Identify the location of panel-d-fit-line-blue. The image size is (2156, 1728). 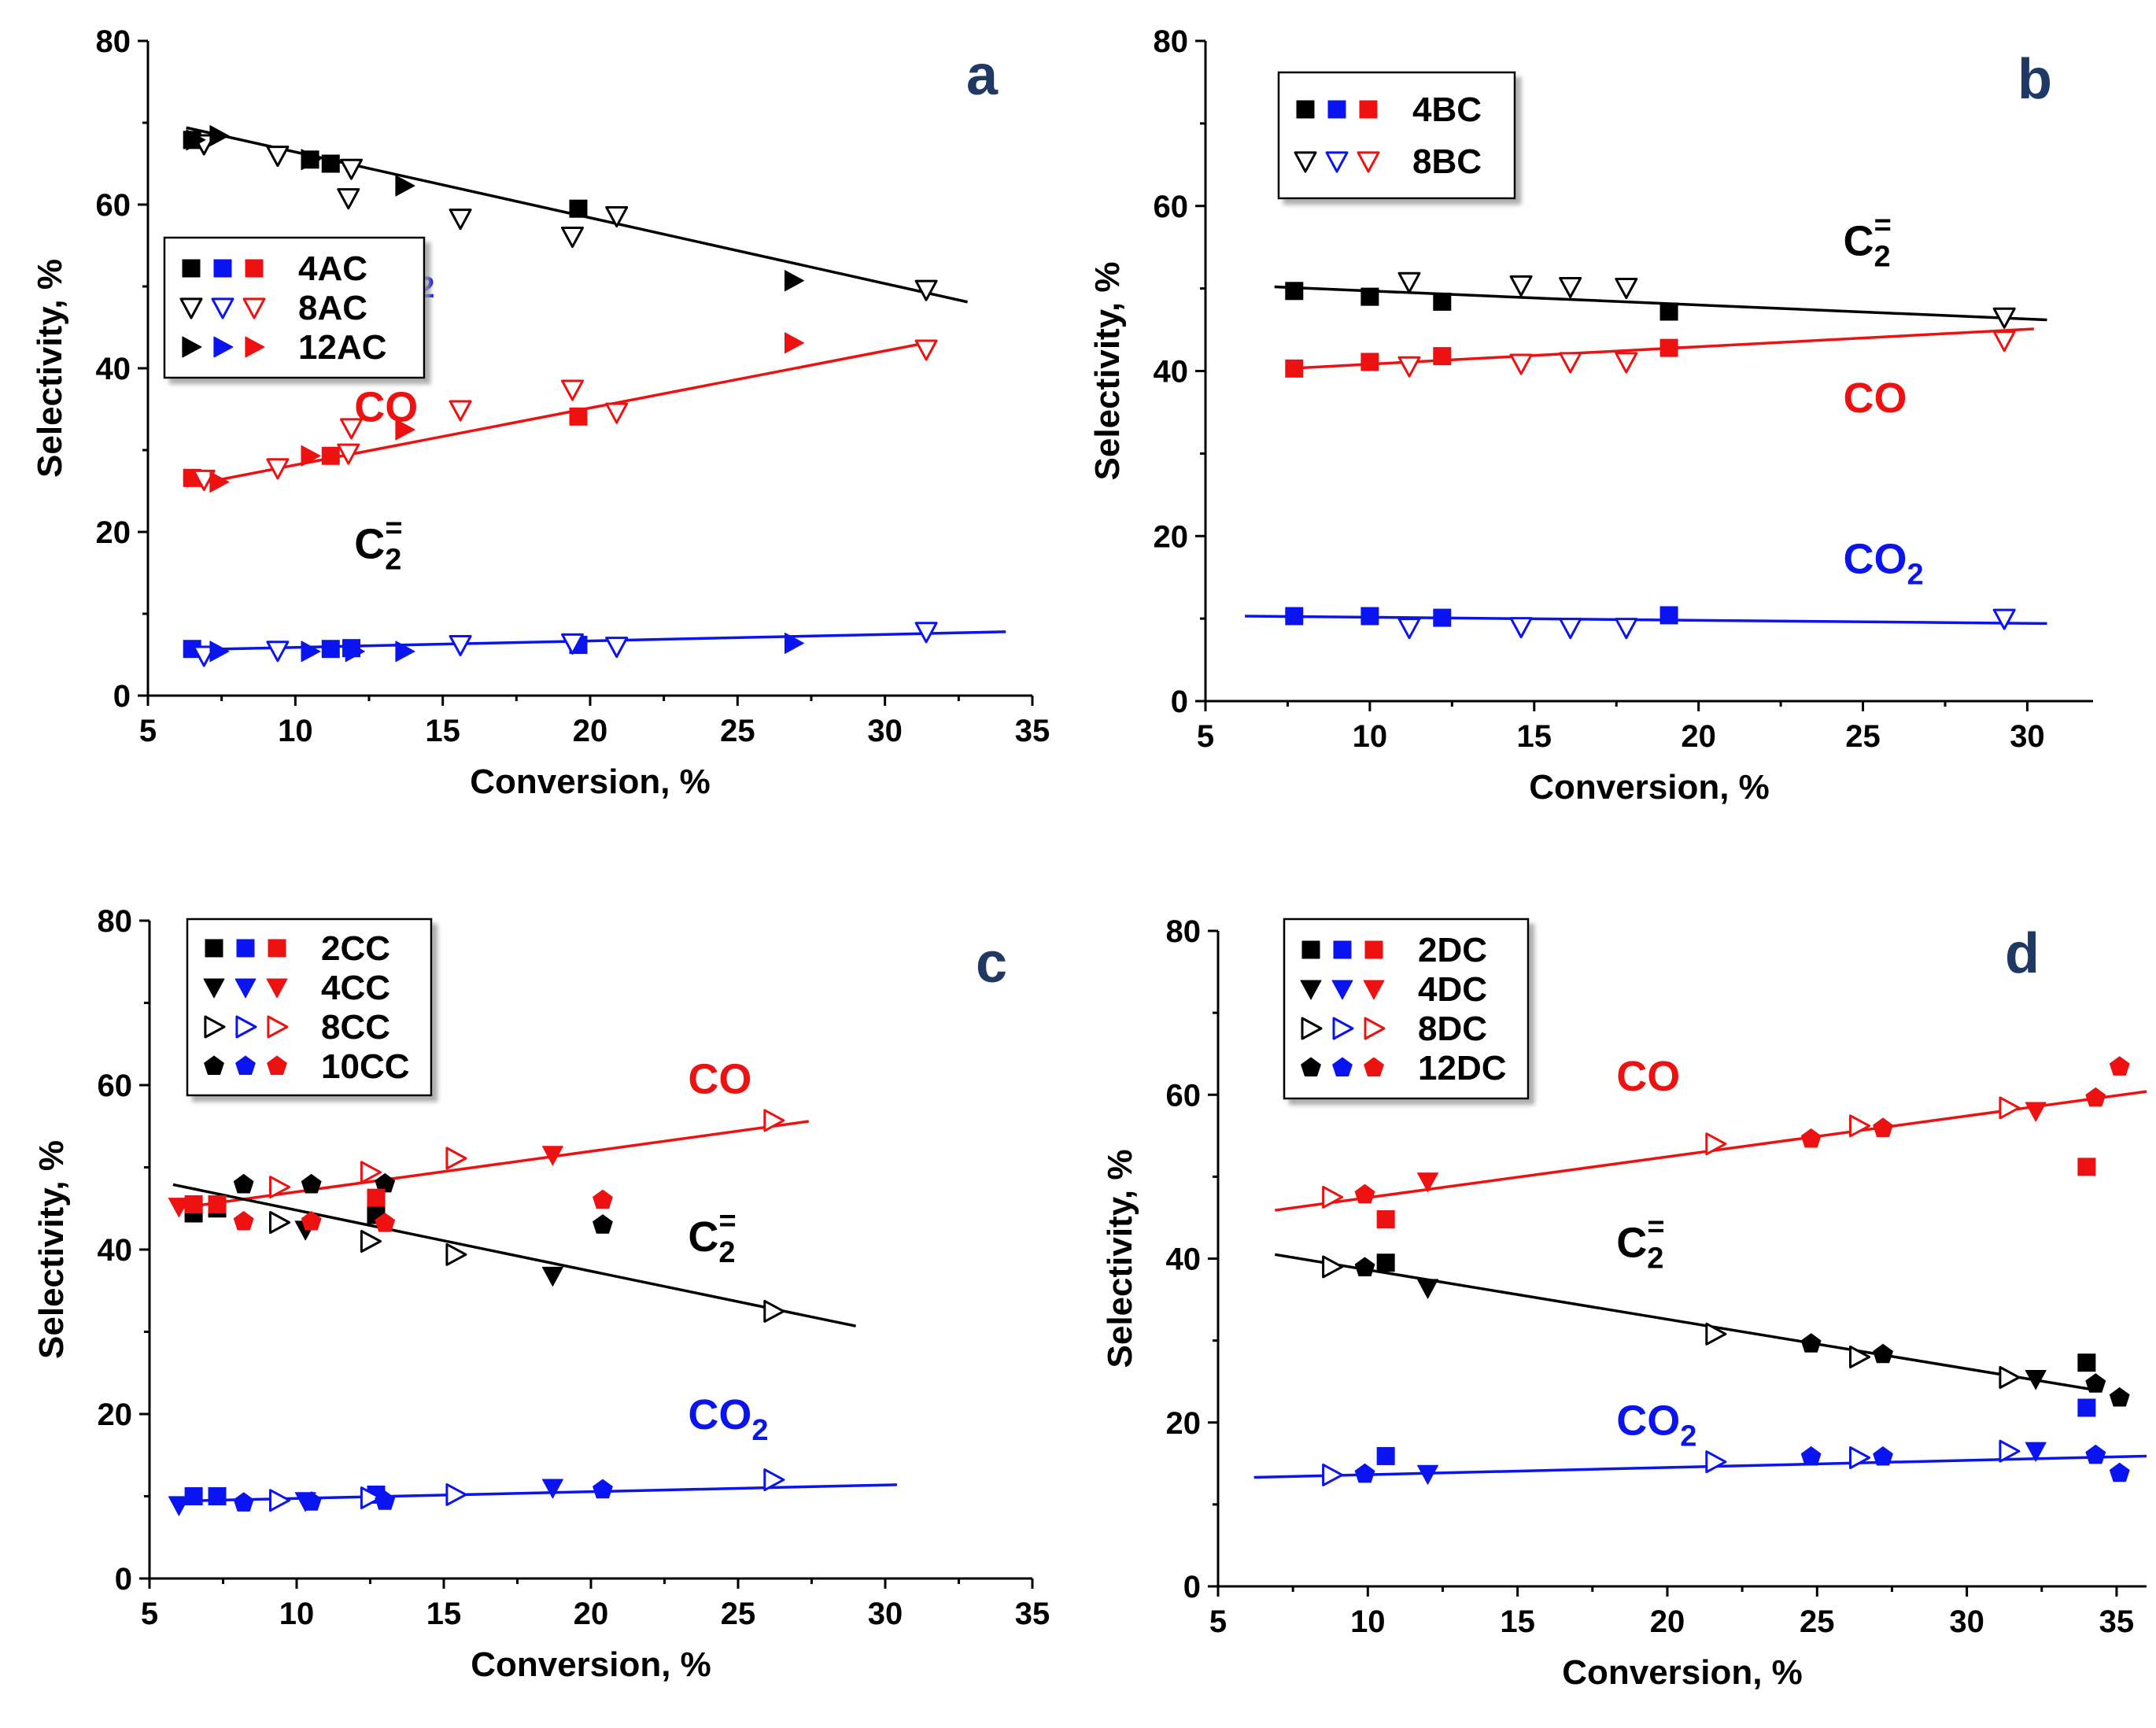
(1700, 1466).